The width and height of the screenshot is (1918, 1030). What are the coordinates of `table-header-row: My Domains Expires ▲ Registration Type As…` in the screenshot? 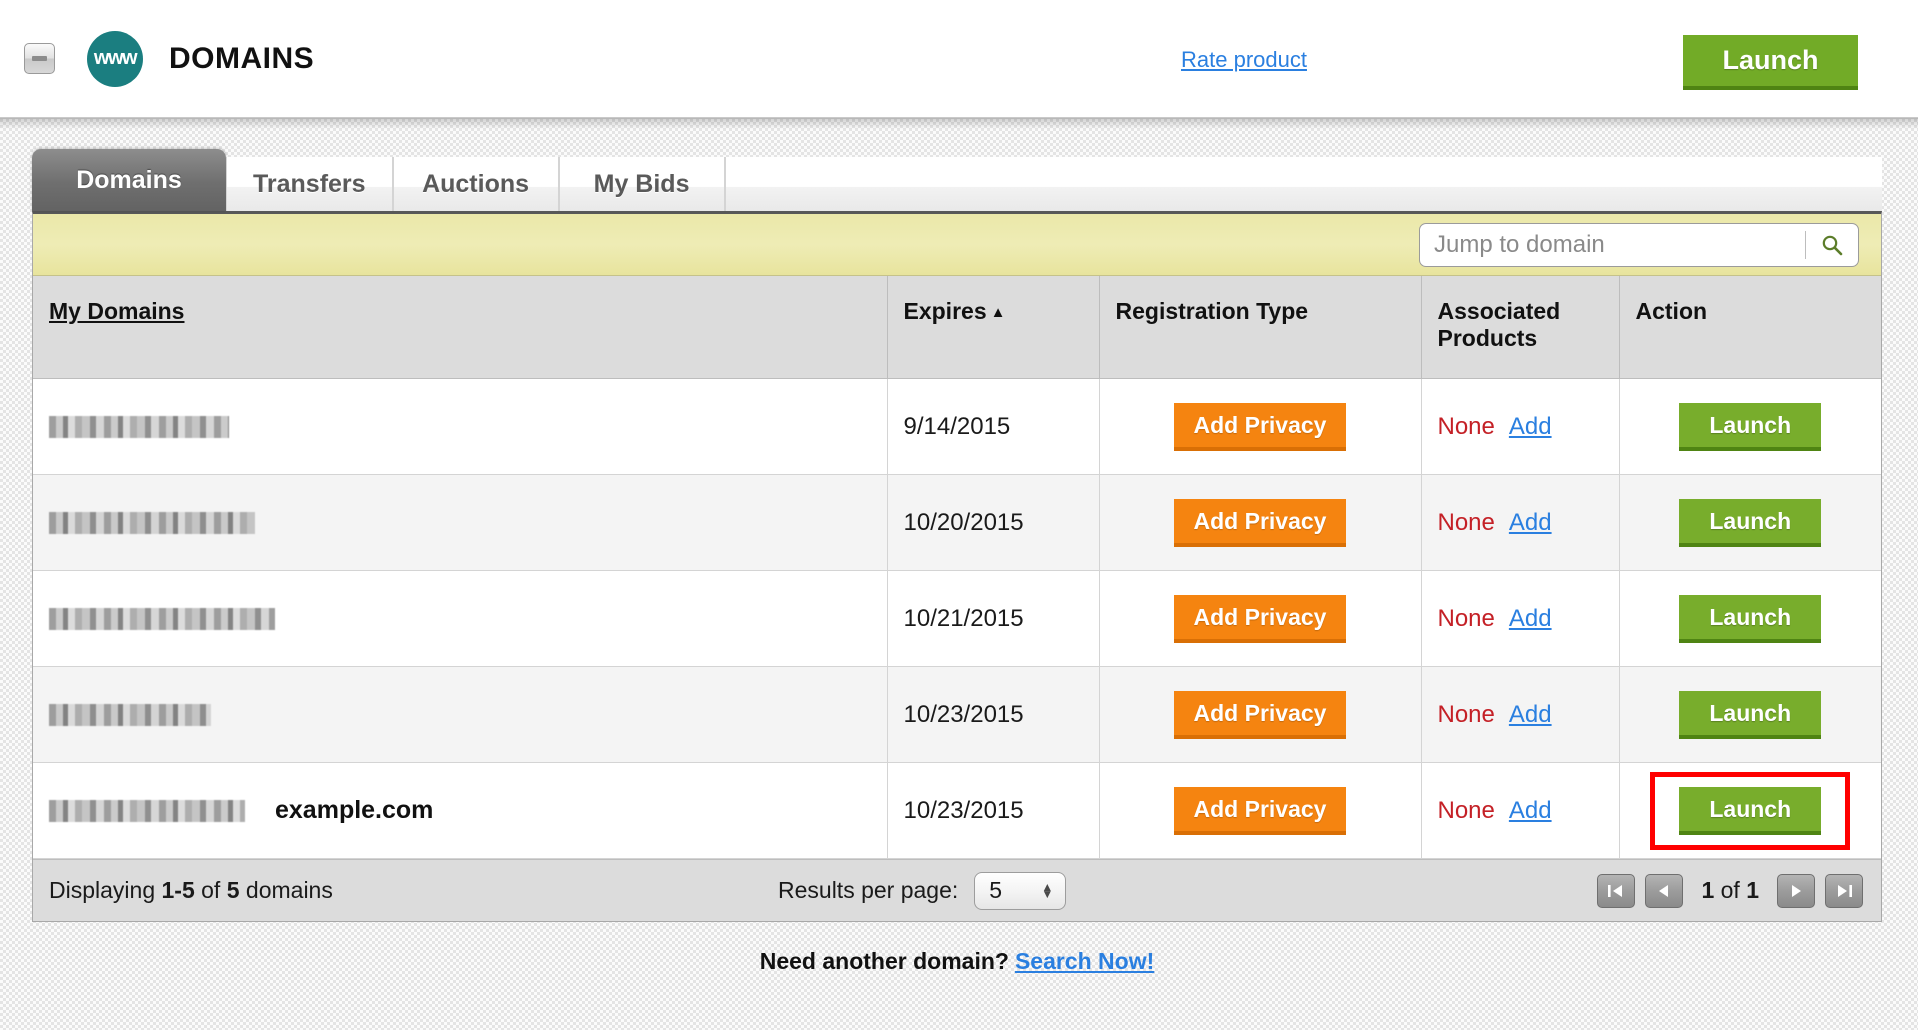 It's located at (957, 327).